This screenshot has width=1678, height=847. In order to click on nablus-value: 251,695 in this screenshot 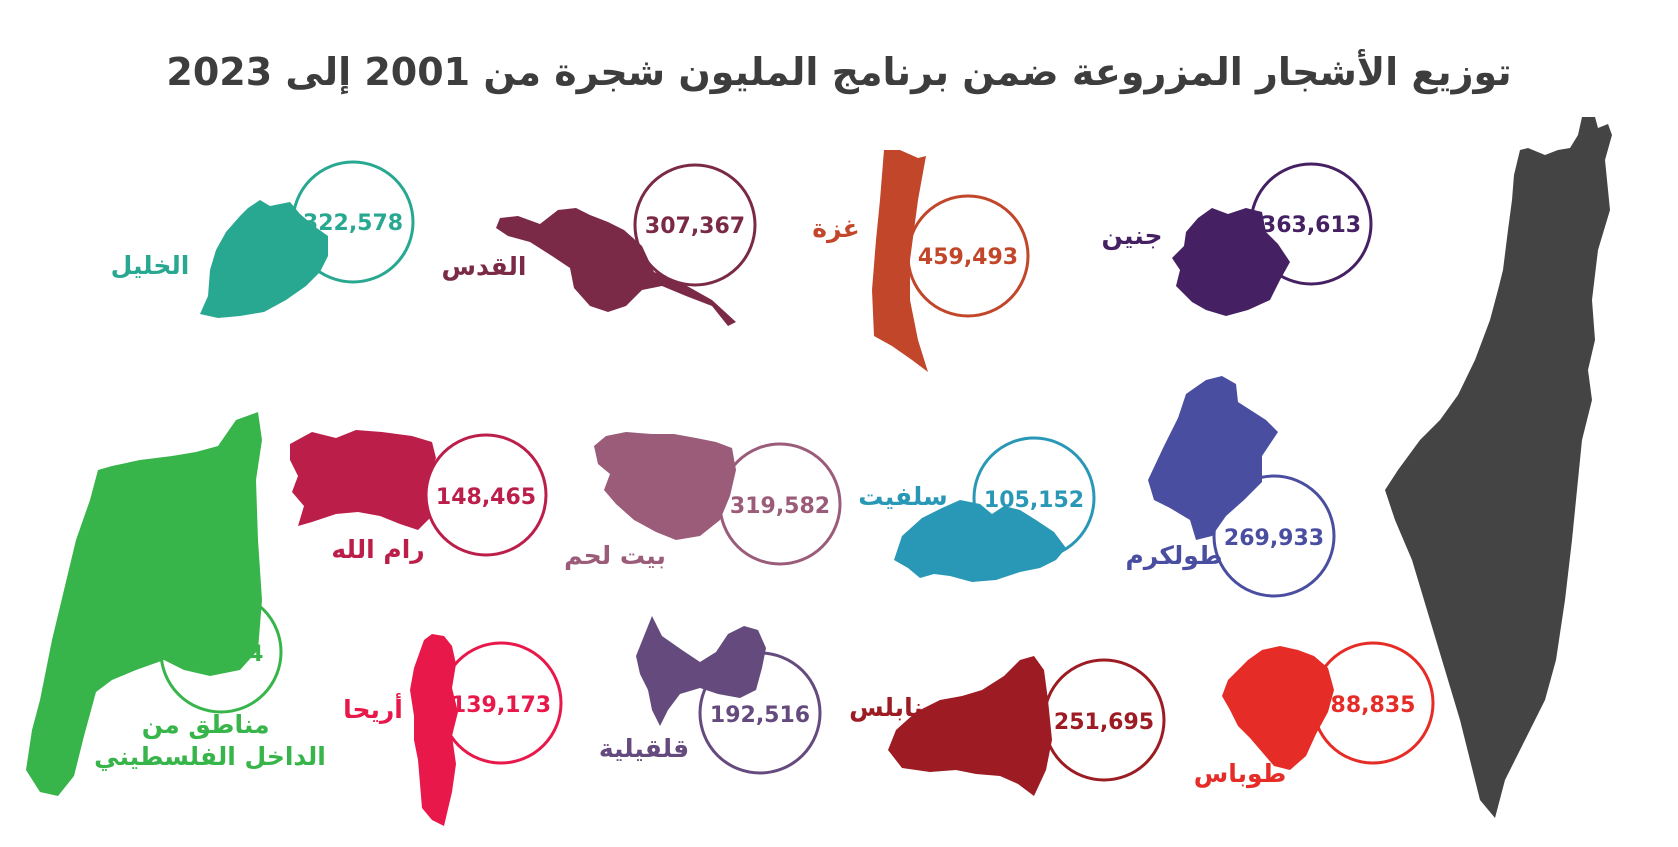, I will do `click(1104, 722)`.